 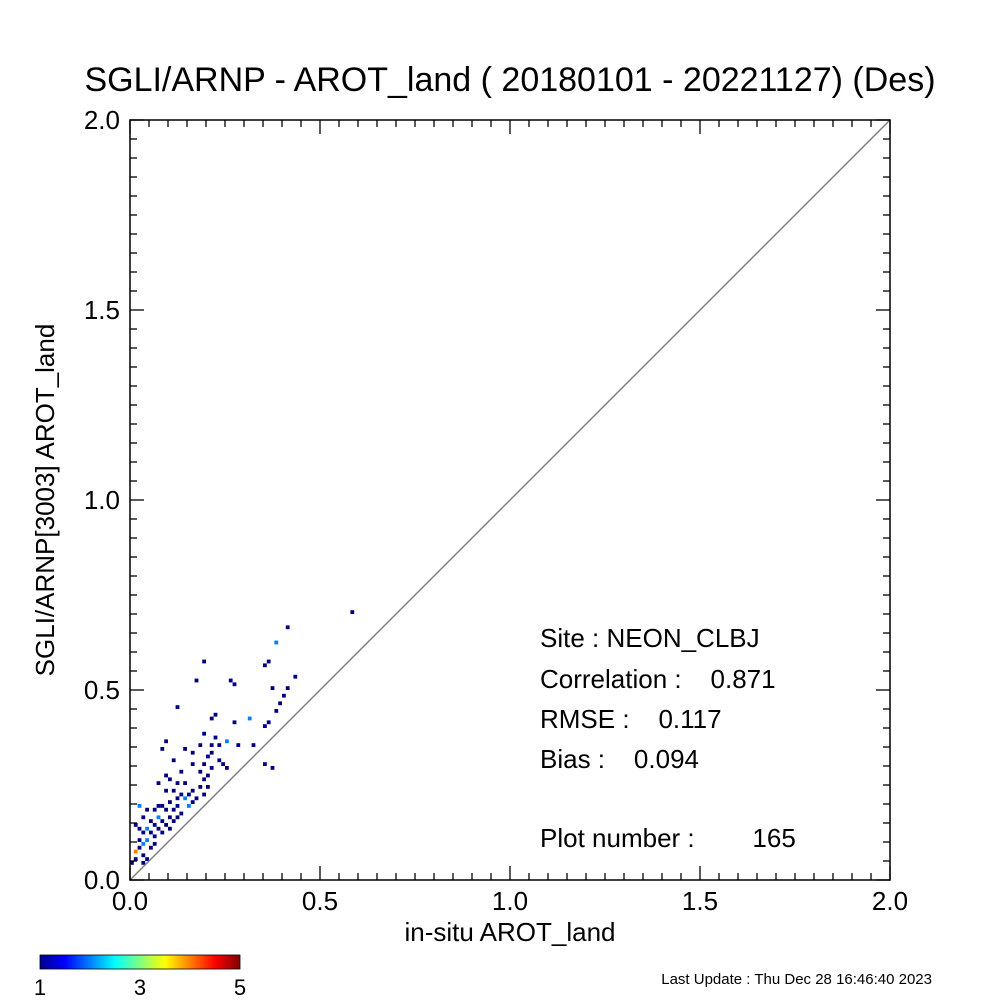 I want to click on x-tick-label: 0.0, so click(x=130, y=901).